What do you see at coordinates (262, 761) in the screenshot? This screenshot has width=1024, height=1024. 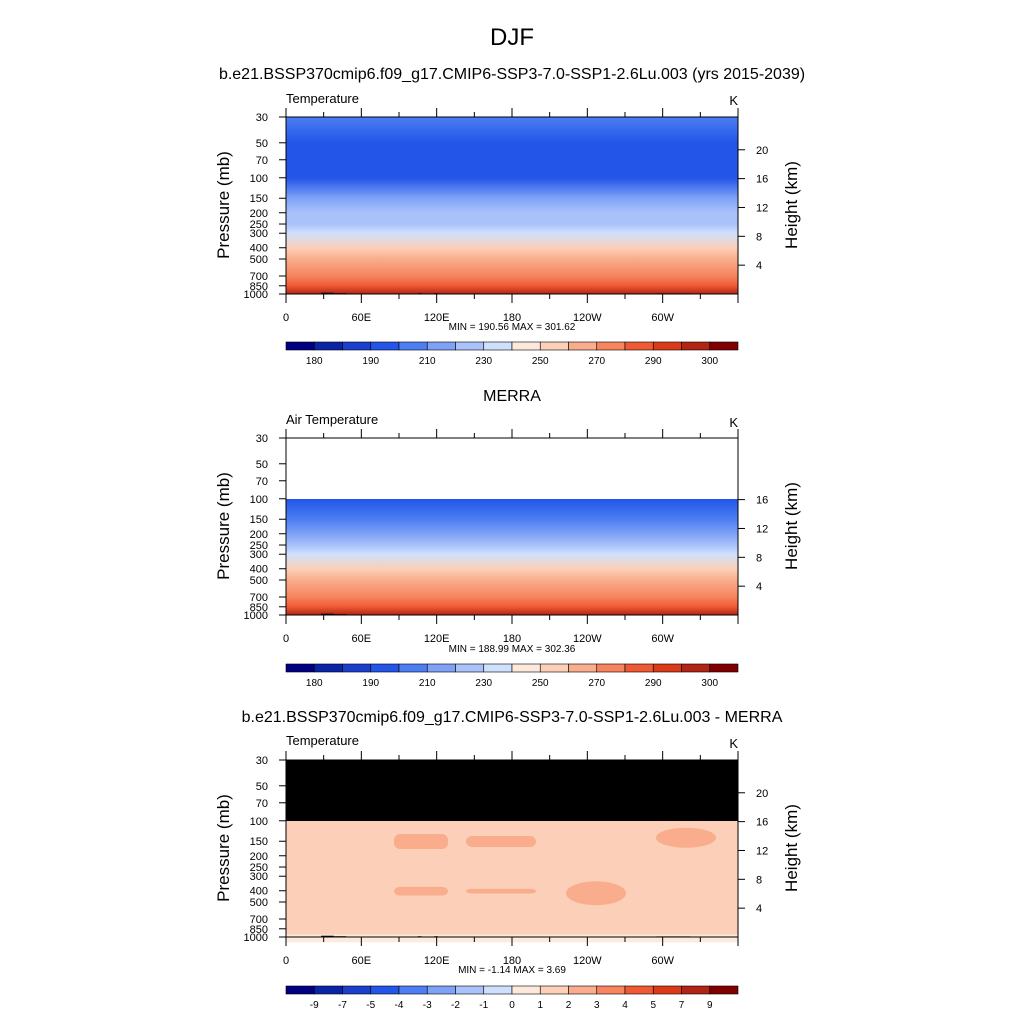 I see `diff-pressure-tick-label: 30` at bounding box center [262, 761].